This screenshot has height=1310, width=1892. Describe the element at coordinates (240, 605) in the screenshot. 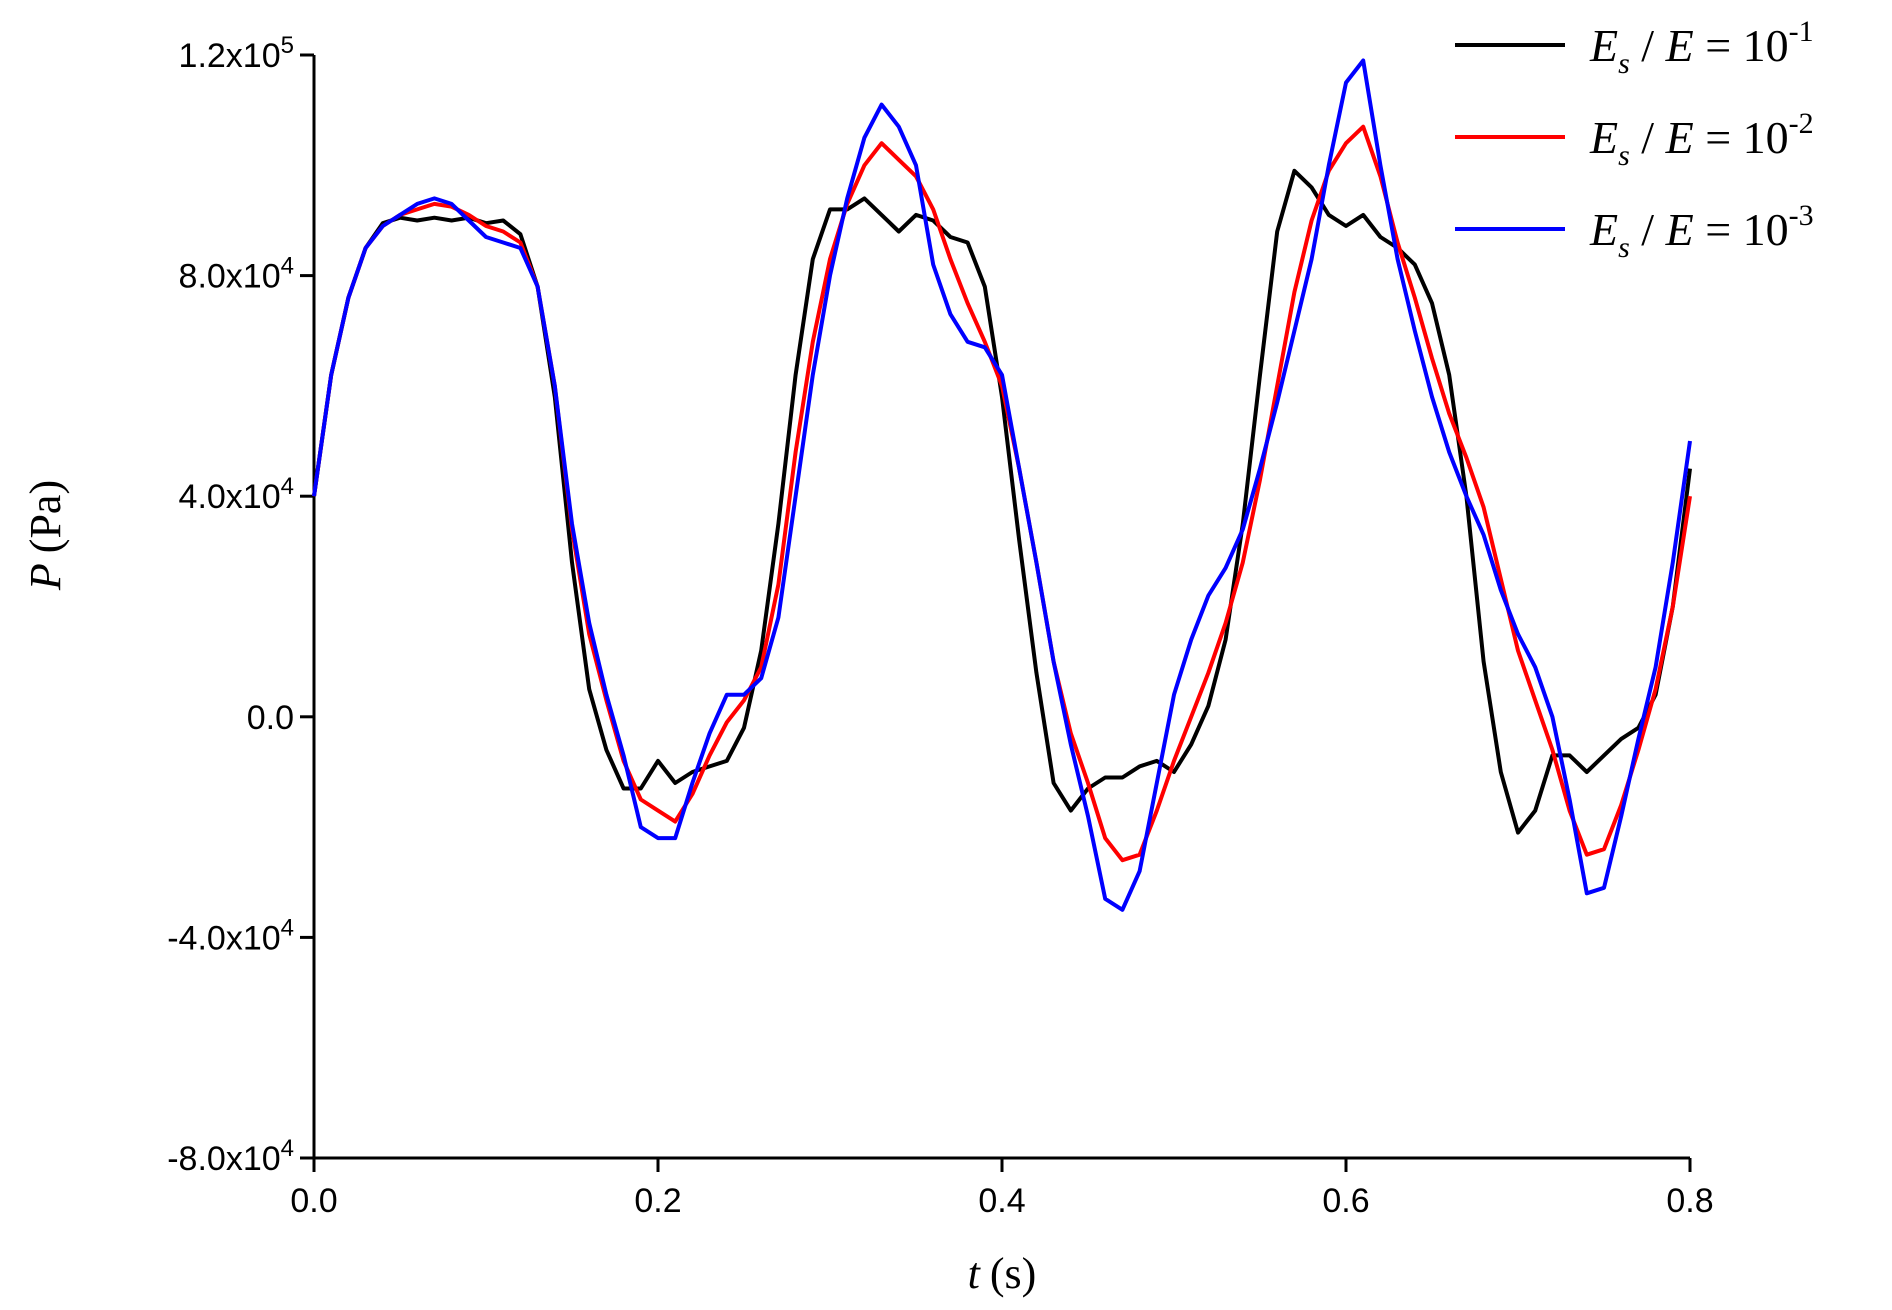

I see `y-ticks: 1.2x10⁵ 8.0x10⁴ 4.0x10⁴ 0.0 -4.0x10⁴ -8.0x10⁴` at that location.